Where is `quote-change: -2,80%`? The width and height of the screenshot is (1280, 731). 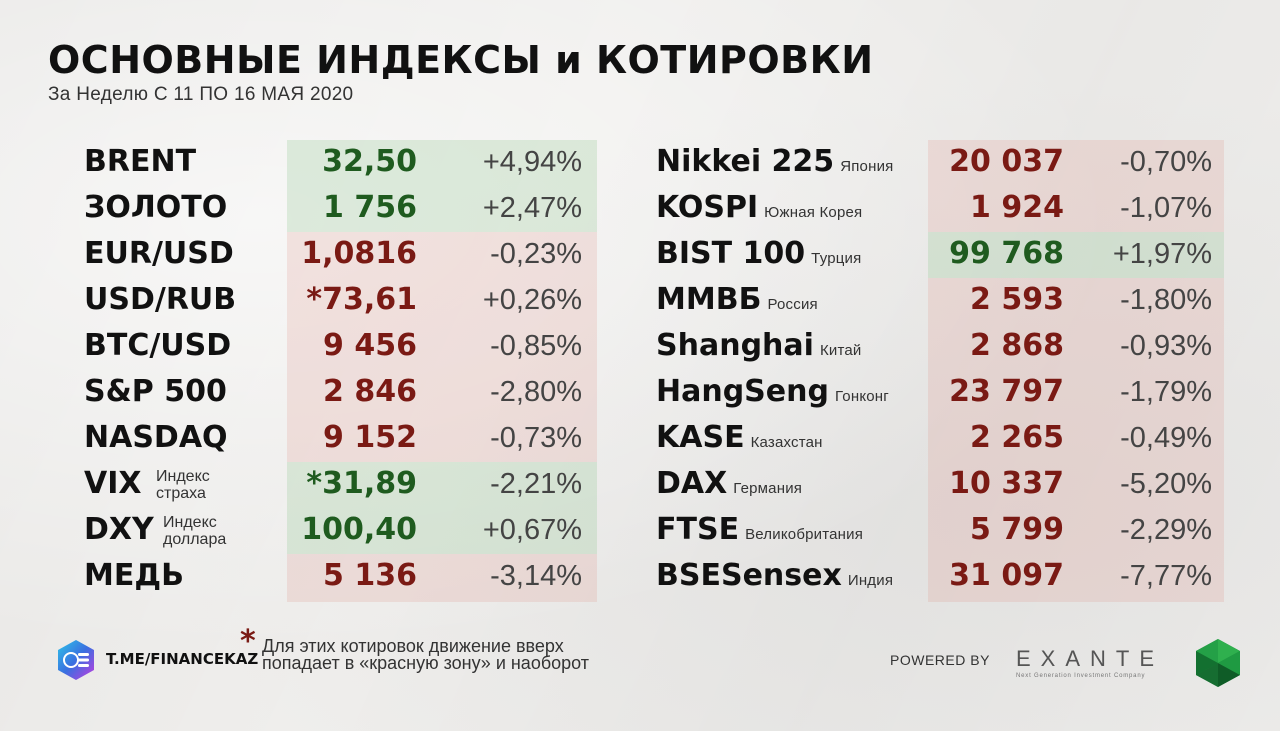
quote-change: -2,80% is located at coordinates (536, 392).